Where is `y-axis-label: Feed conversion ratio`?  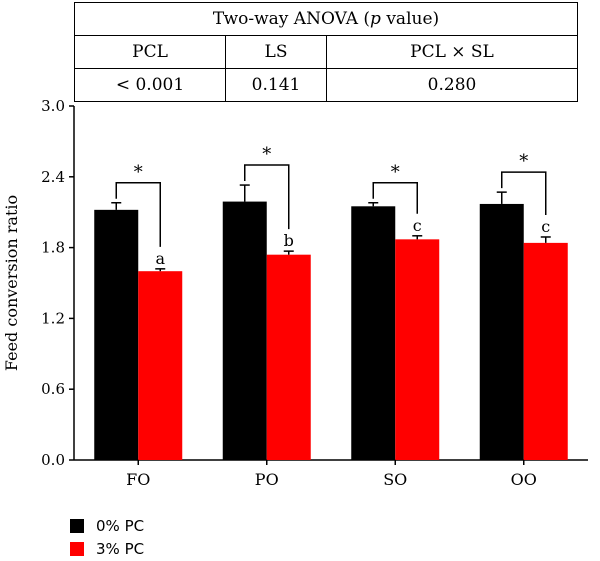
y-axis-label: Feed conversion ratio is located at coordinates (11, 283).